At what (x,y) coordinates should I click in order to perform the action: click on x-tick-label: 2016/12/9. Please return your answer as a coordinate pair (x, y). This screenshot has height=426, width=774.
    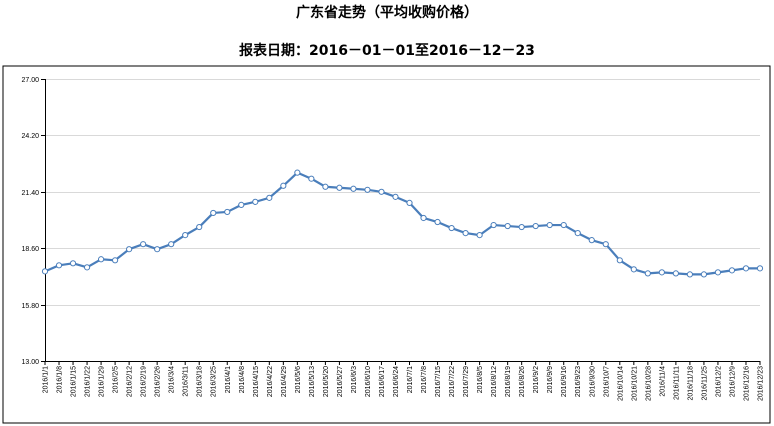
    Looking at the image, I should click on (732, 381).